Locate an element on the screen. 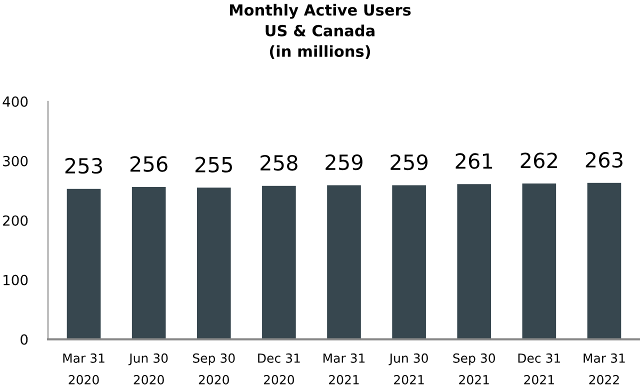  x-tick-label: Jun 30 2021 is located at coordinates (408, 368).